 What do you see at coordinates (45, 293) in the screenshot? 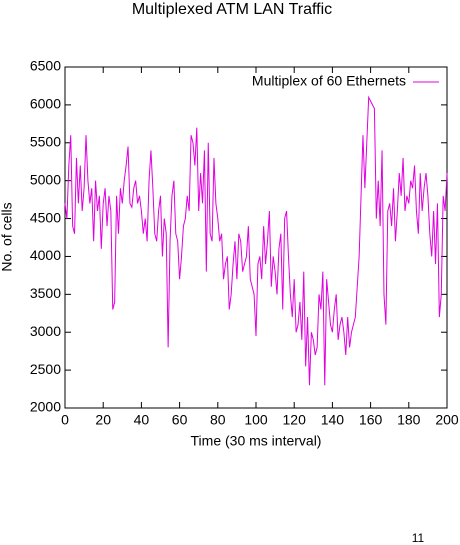
I see `y-tick-label: 3500` at bounding box center [45, 293].